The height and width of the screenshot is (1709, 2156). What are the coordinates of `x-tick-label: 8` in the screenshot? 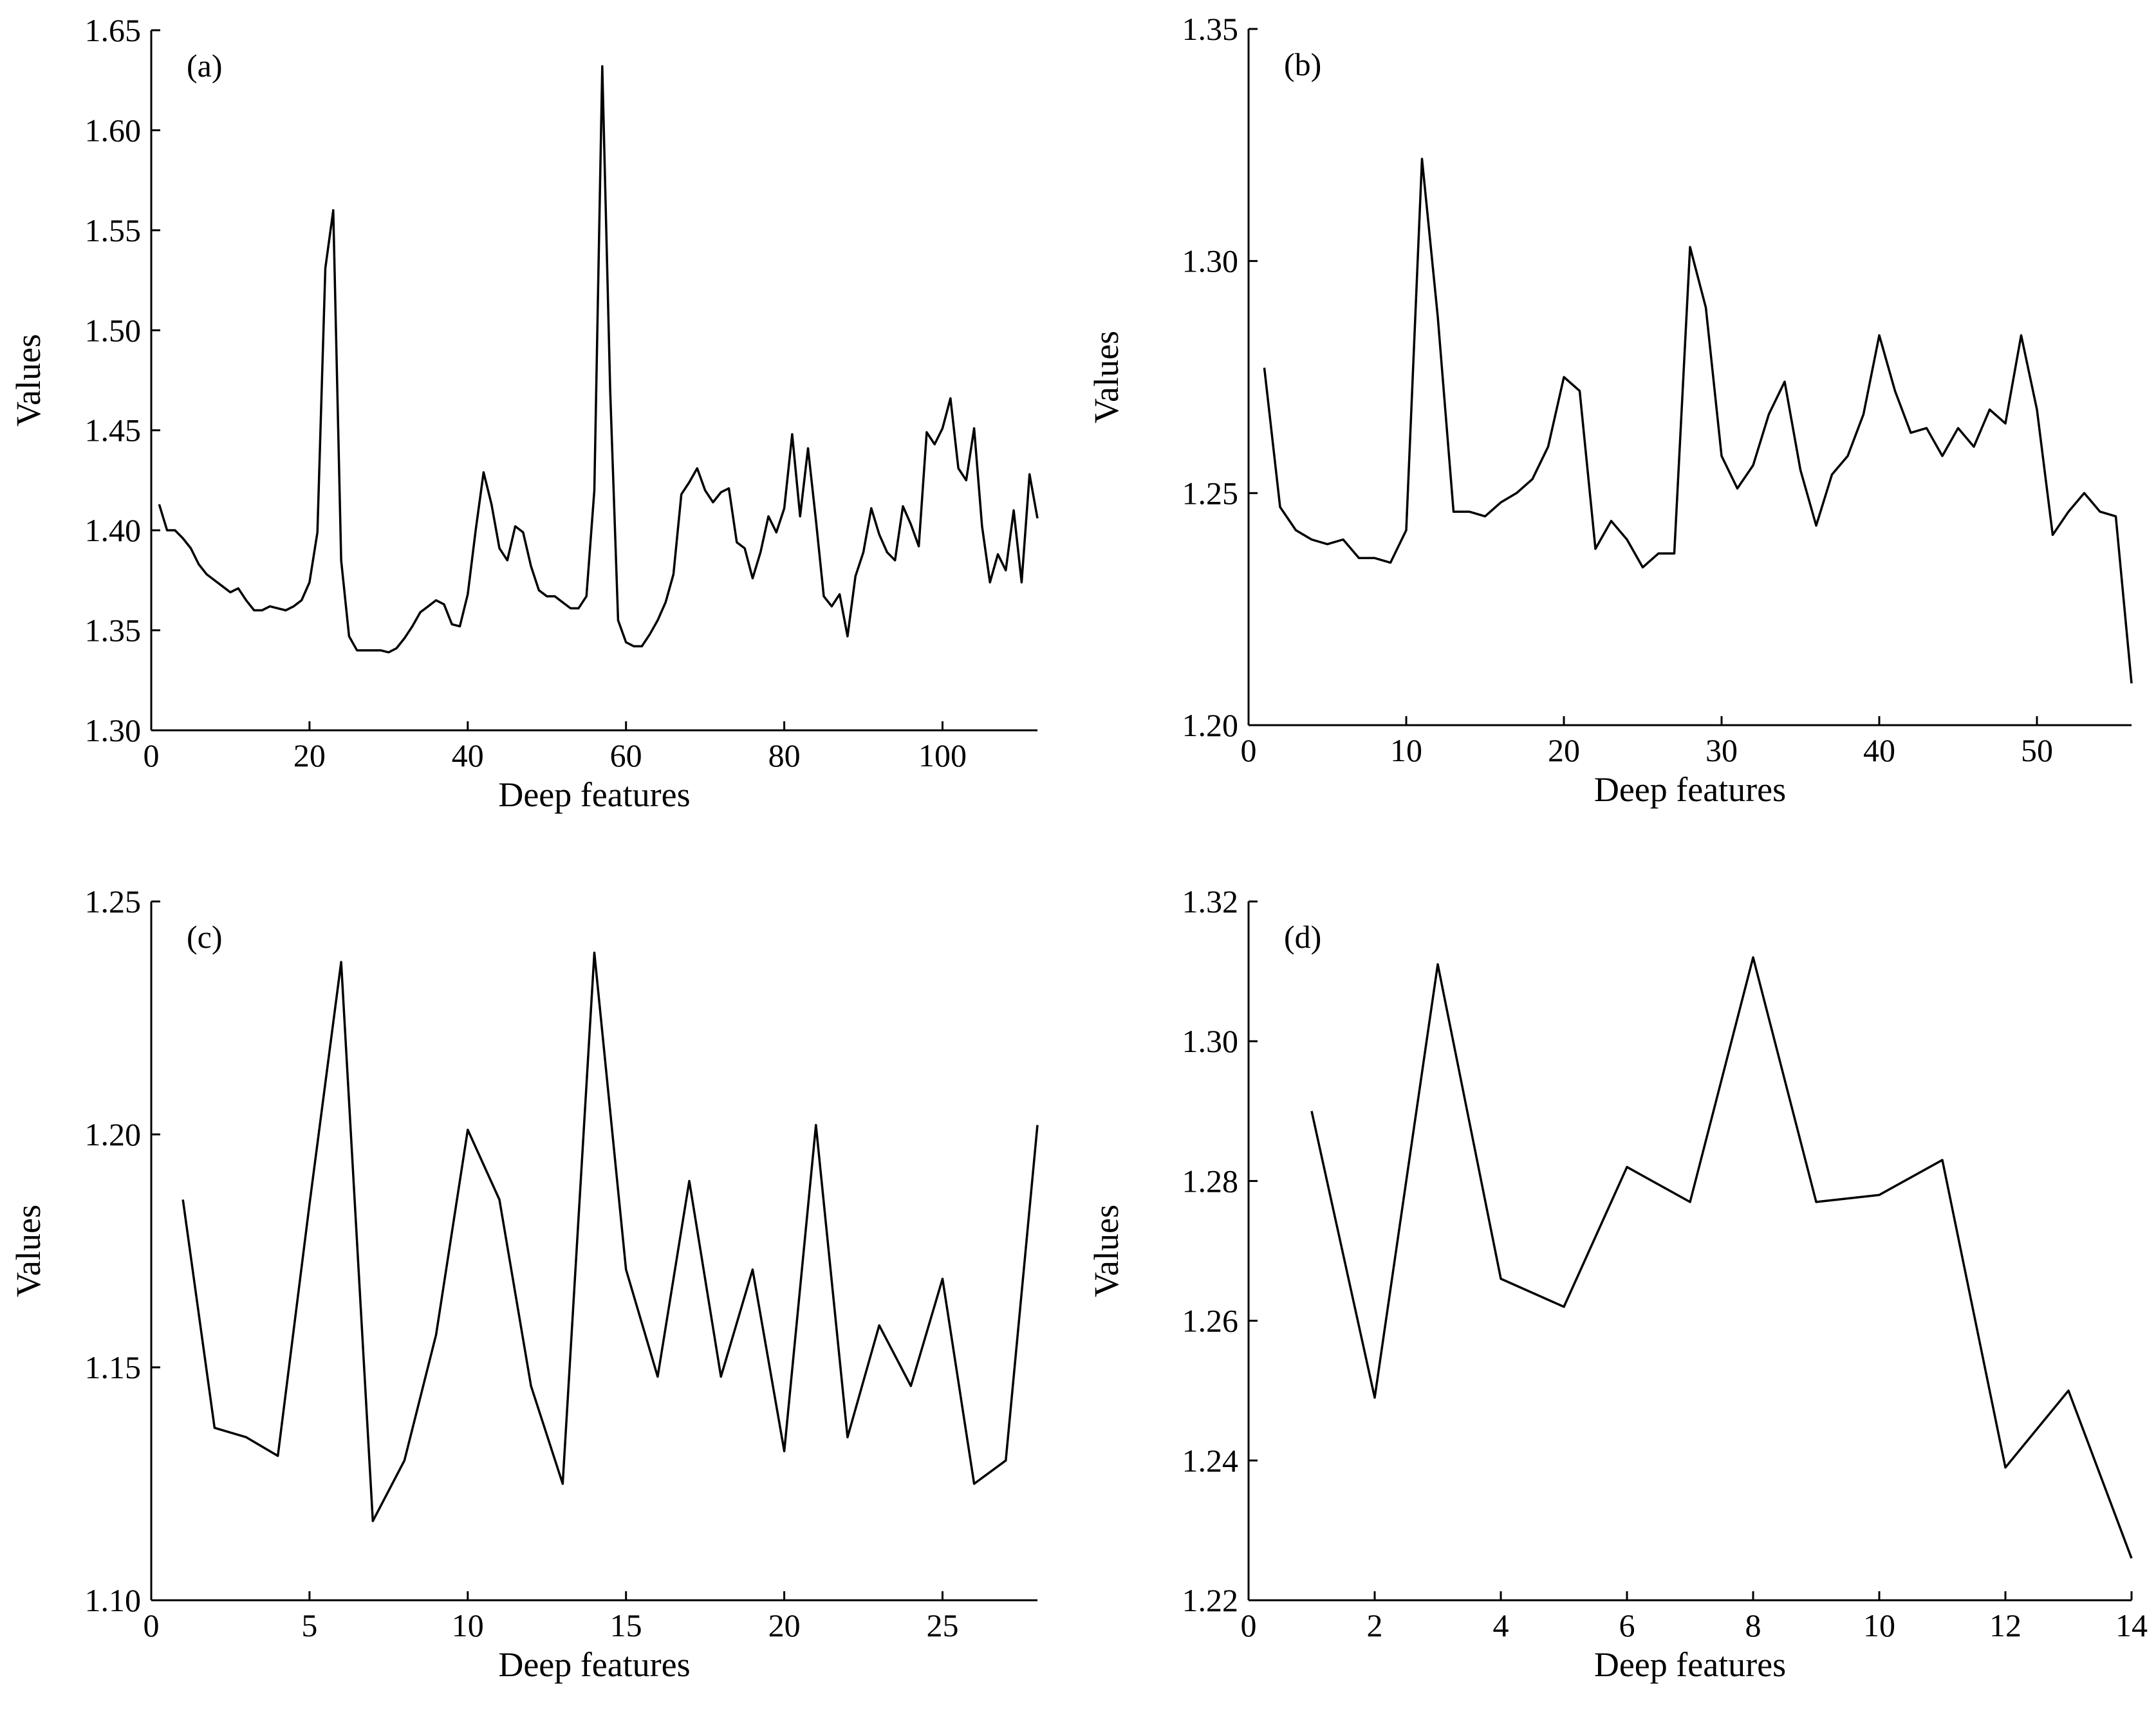 It's located at (1753, 1625).